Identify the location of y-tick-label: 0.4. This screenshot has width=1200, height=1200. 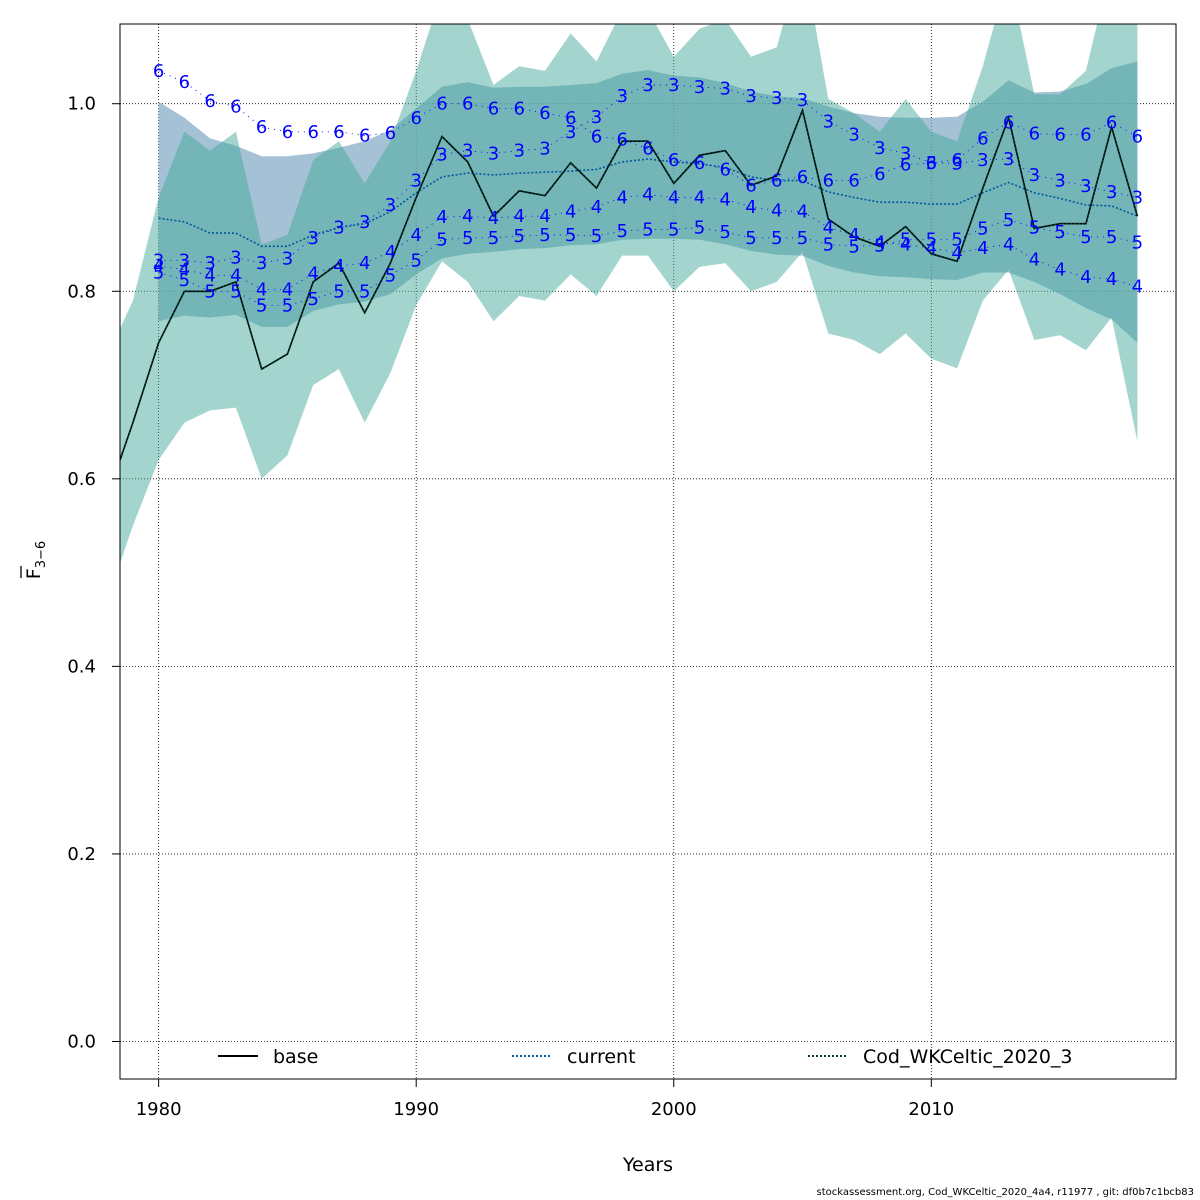
(81, 666).